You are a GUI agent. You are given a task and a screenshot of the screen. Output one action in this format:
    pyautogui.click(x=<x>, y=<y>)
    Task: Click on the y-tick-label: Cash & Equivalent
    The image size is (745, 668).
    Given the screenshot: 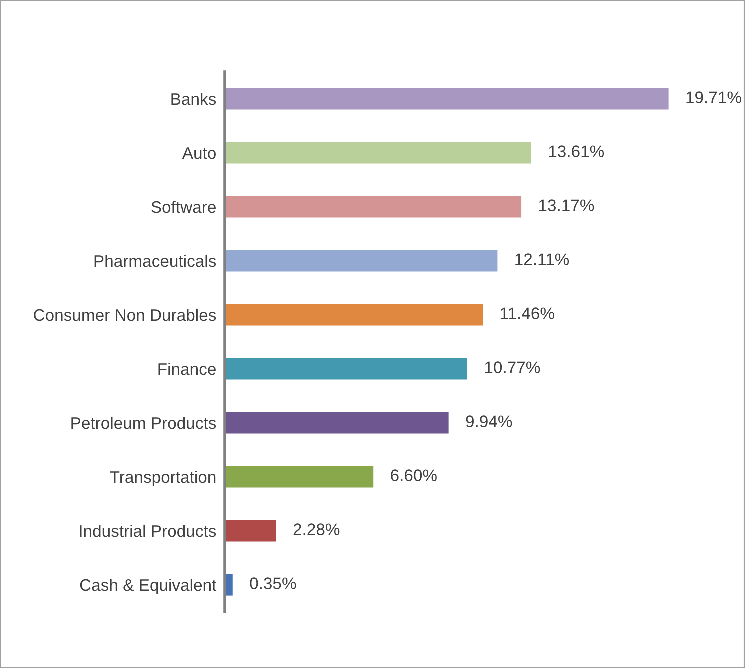 What is the action you would take?
    pyautogui.click(x=148, y=586)
    